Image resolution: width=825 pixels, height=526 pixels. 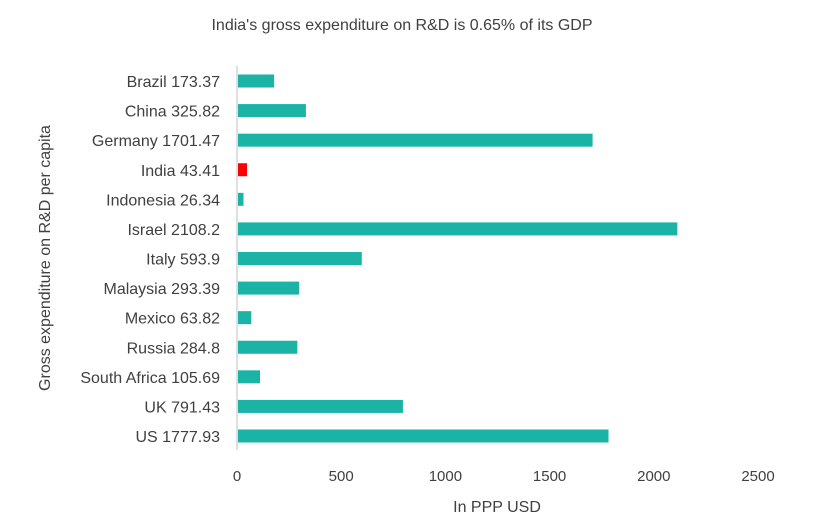 I want to click on category-label: Italy 593.9, so click(x=183, y=260).